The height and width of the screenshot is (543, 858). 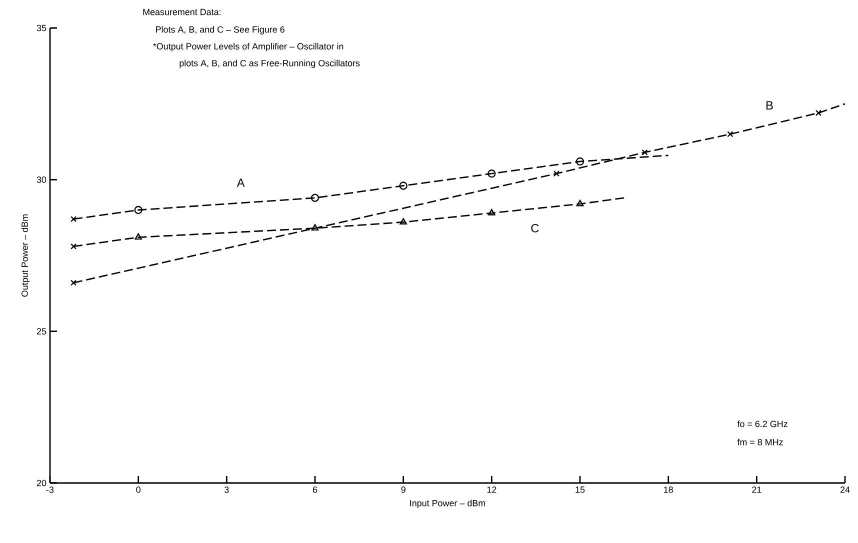 I want to click on y-axis-title: Output Power – dBm, so click(x=25, y=255).